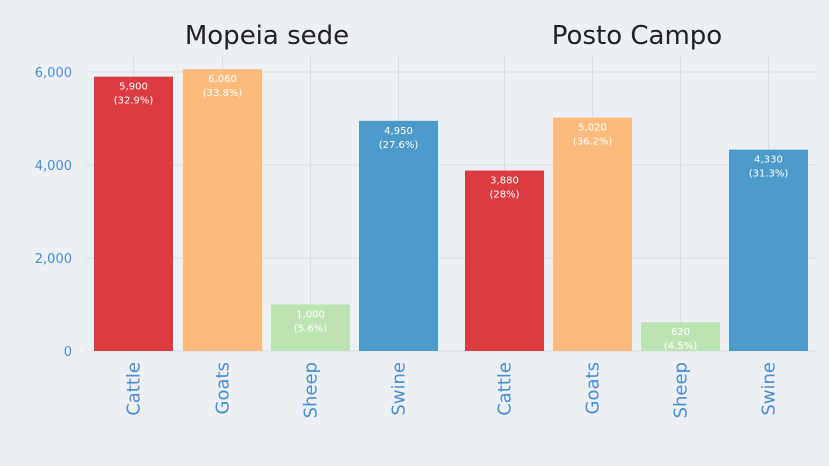  I want to click on bar-value-label: 4,950, so click(398, 131).